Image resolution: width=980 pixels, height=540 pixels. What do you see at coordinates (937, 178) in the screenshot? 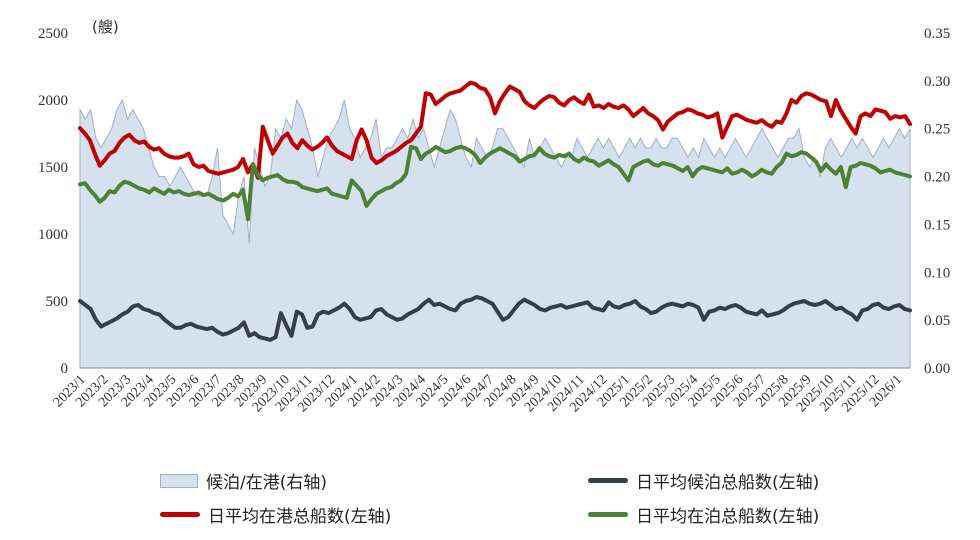
I see `right-tick-label: 0.20` at bounding box center [937, 178].